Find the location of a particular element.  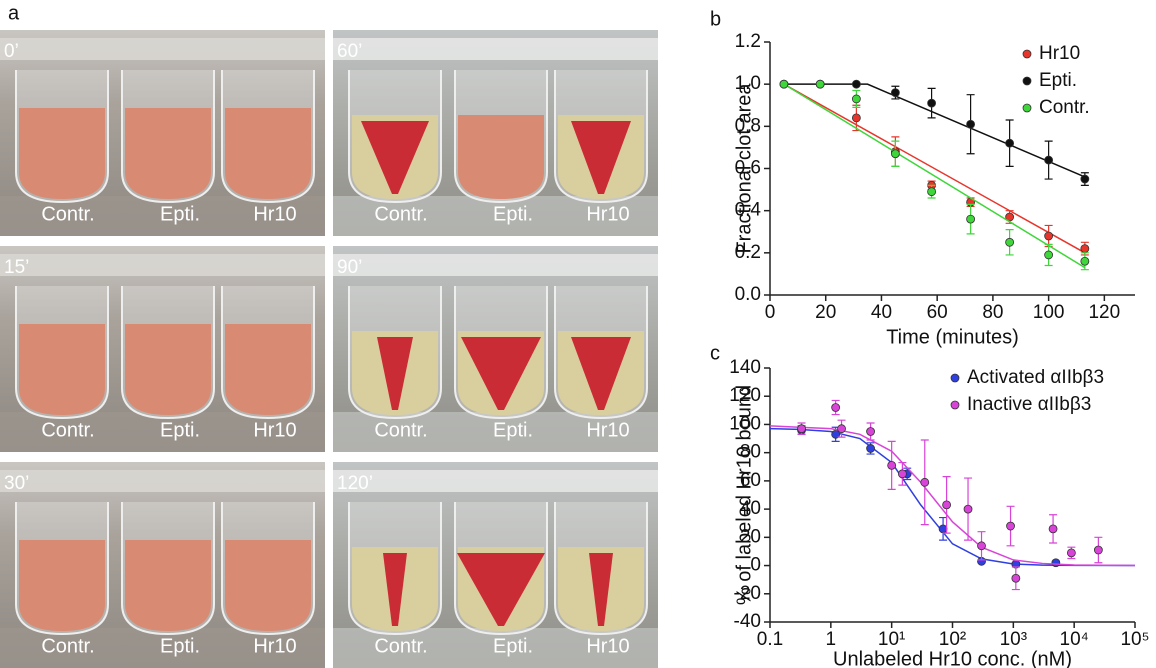

x-tick-label: 120 is located at coordinates (1104, 312).